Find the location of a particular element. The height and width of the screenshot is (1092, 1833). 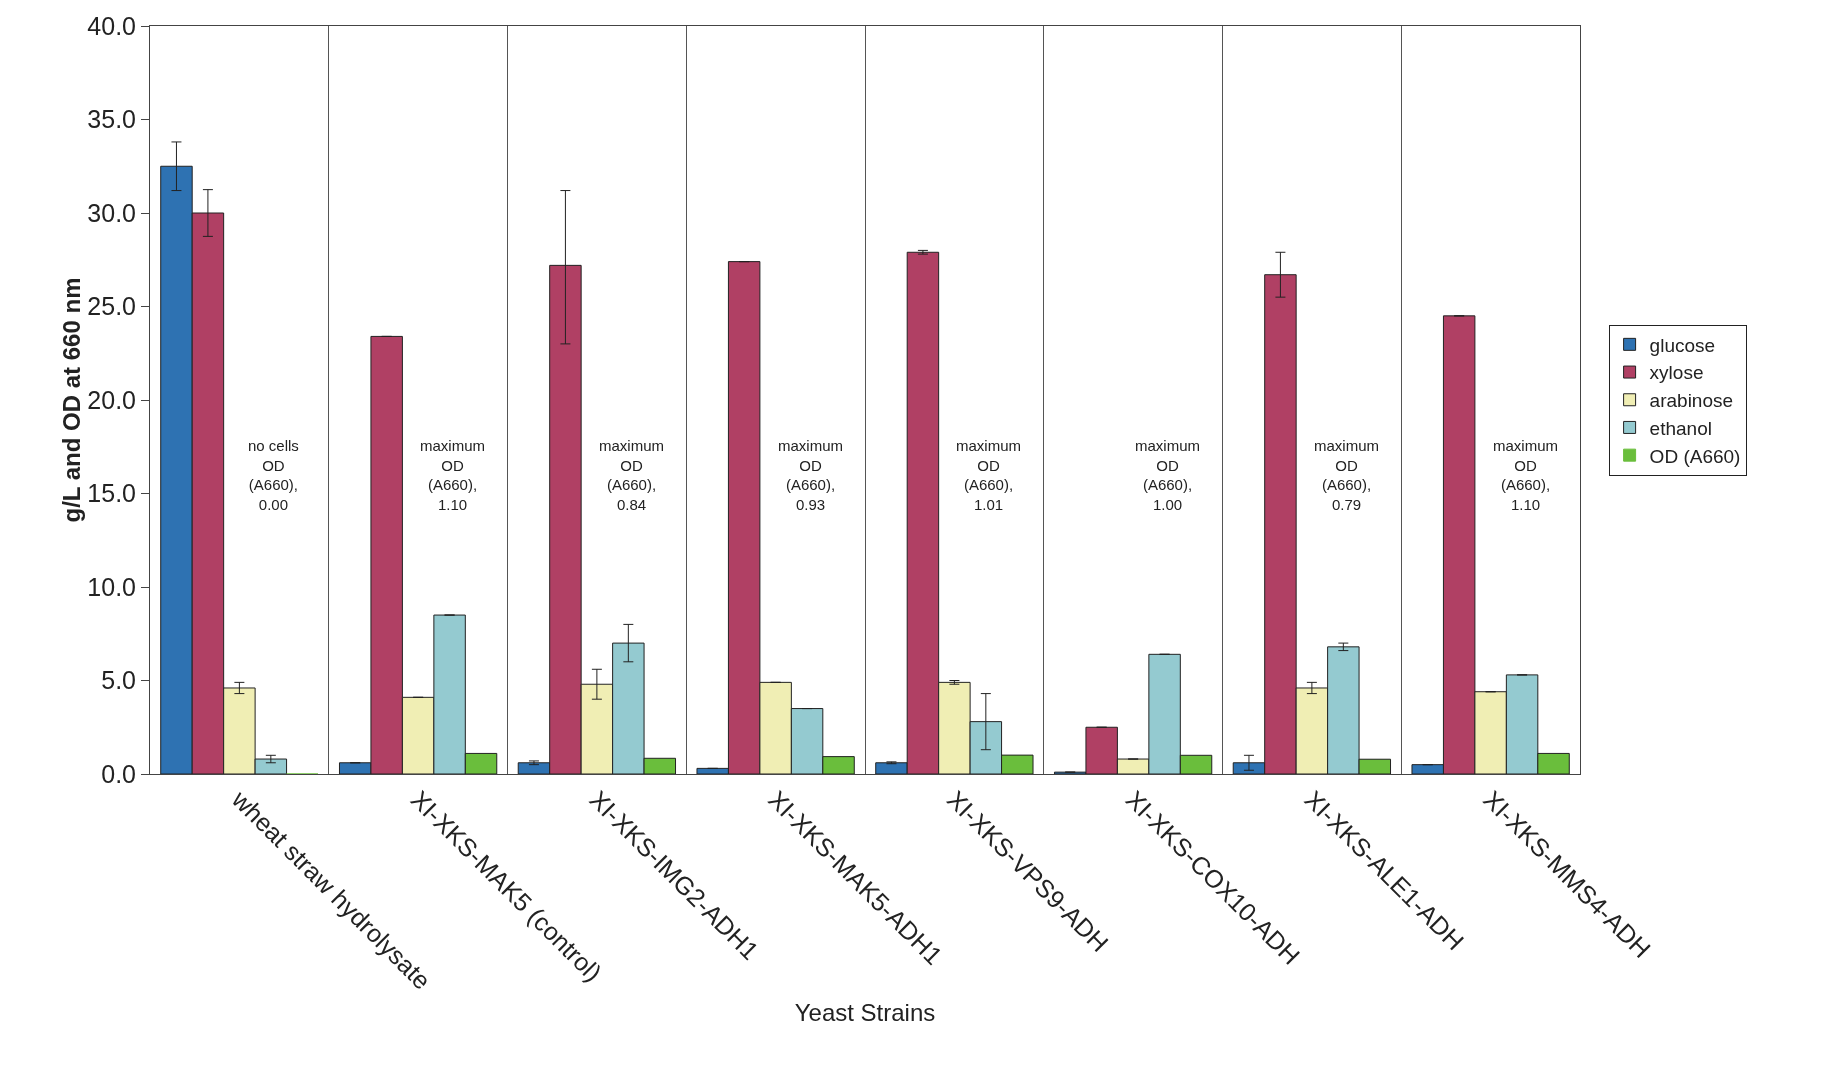

y-tick-label: 20.0 is located at coordinates (111, 399).